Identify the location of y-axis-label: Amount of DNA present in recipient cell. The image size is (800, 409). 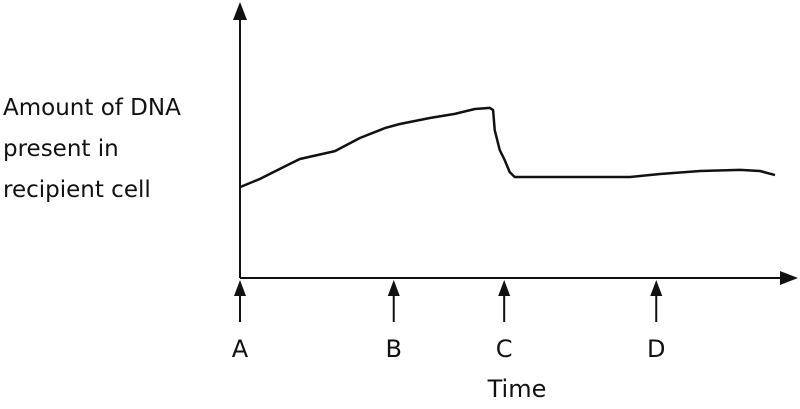
(92, 149).